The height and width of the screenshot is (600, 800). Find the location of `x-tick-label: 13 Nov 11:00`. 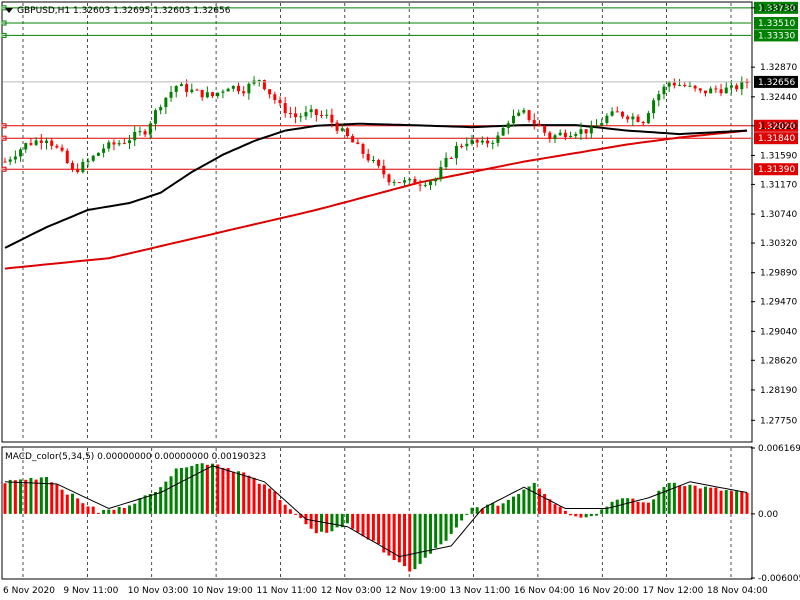

x-tick-label: 13 Nov 11:00 is located at coordinates (480, 591).